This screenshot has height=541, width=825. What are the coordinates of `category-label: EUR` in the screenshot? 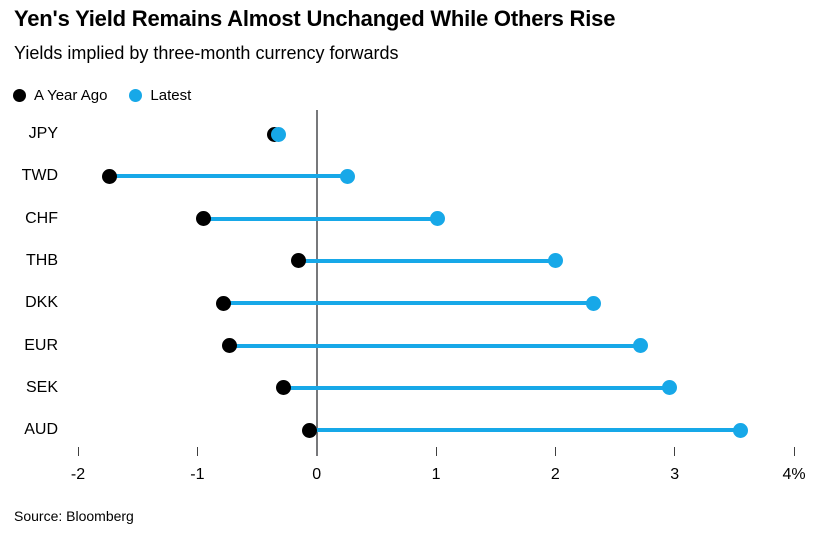 It's located at (41, 345).